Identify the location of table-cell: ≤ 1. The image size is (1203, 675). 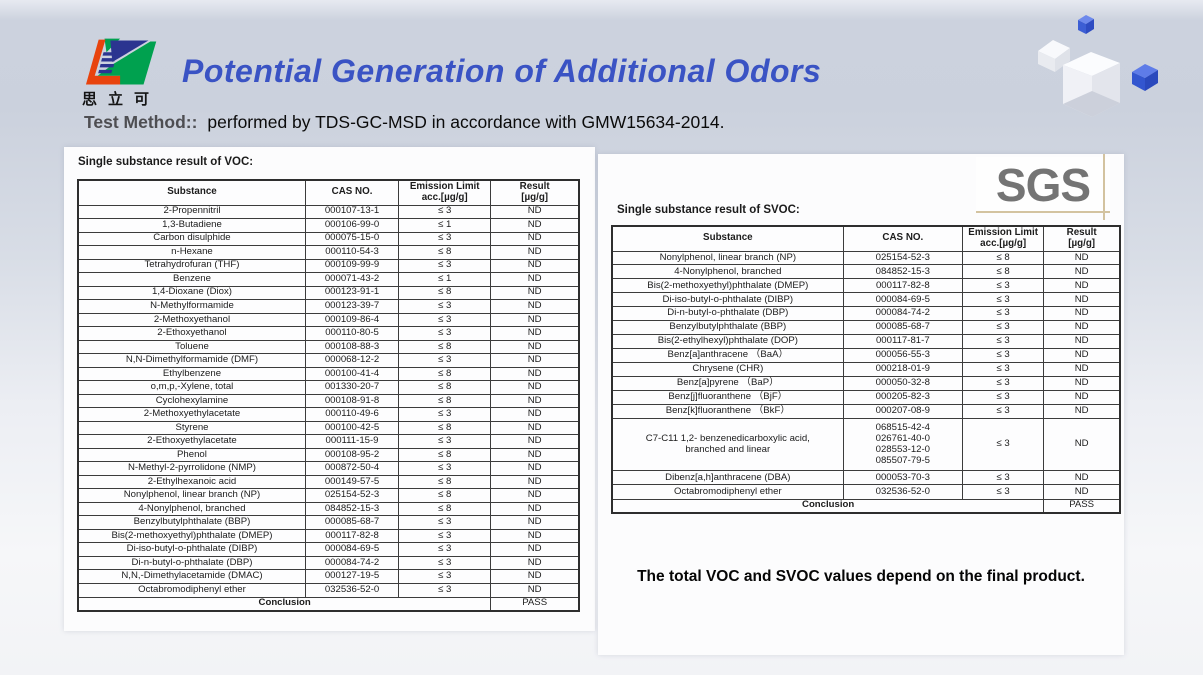
(445, 279).